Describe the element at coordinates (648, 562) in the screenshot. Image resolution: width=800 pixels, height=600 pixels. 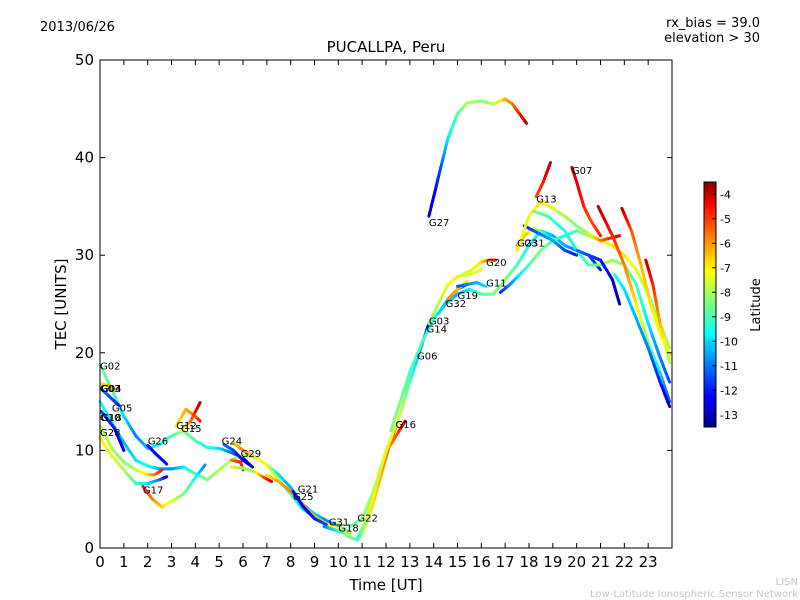
I see `x-tick-label: 23` at that location.